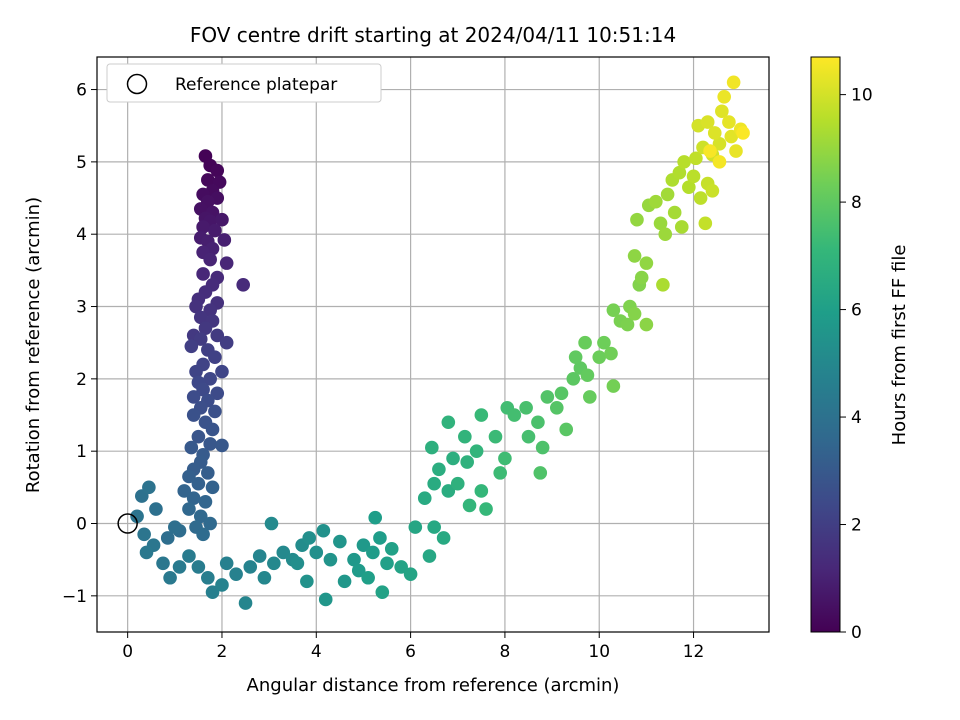  What do you see at coordinates (856, 633) in the screenshot?
I see `colorbar-tick-label: 0` at bounding box center [856, 633].